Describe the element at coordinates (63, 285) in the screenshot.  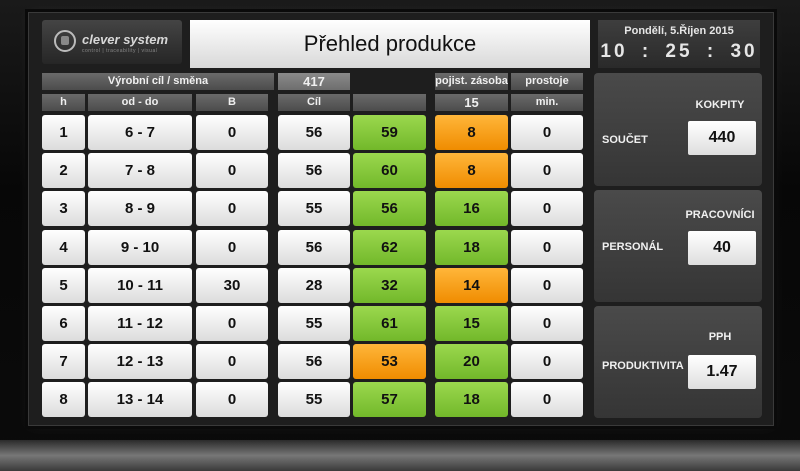
I see `cell-h: 5` at that location.